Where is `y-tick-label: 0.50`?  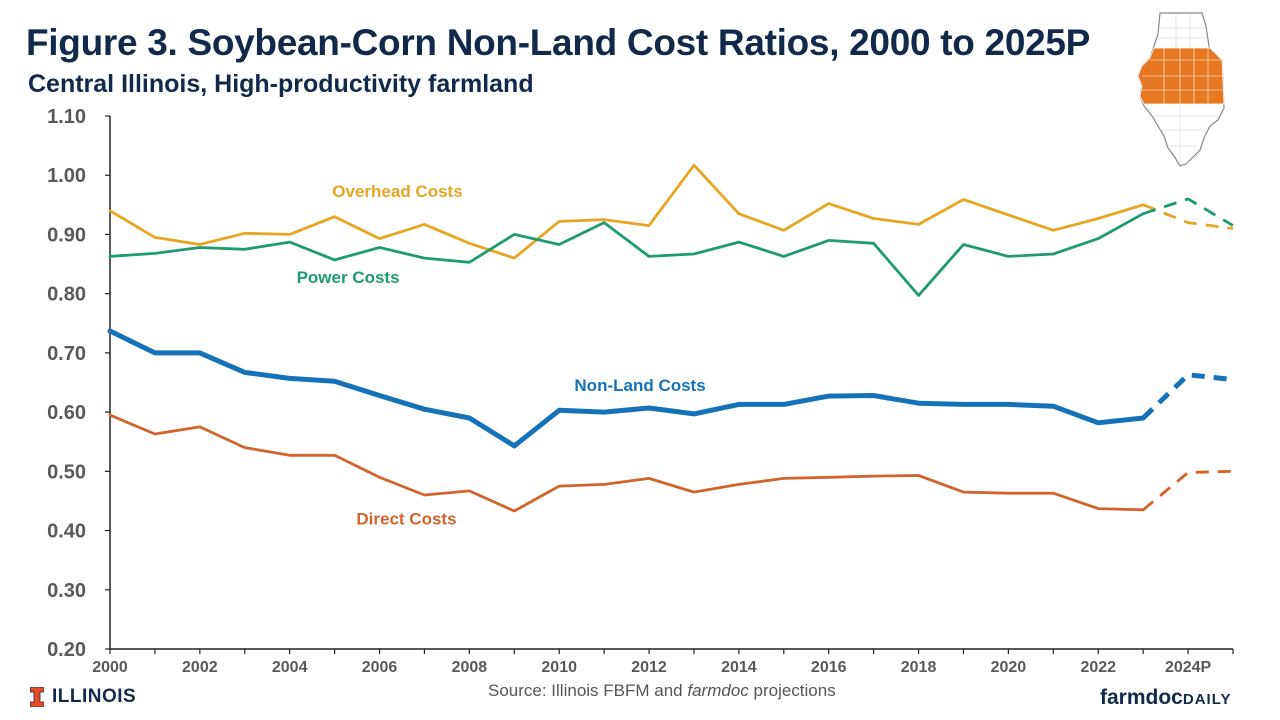 y-tick-label: 0.50 is located at coordinates (66, 472).